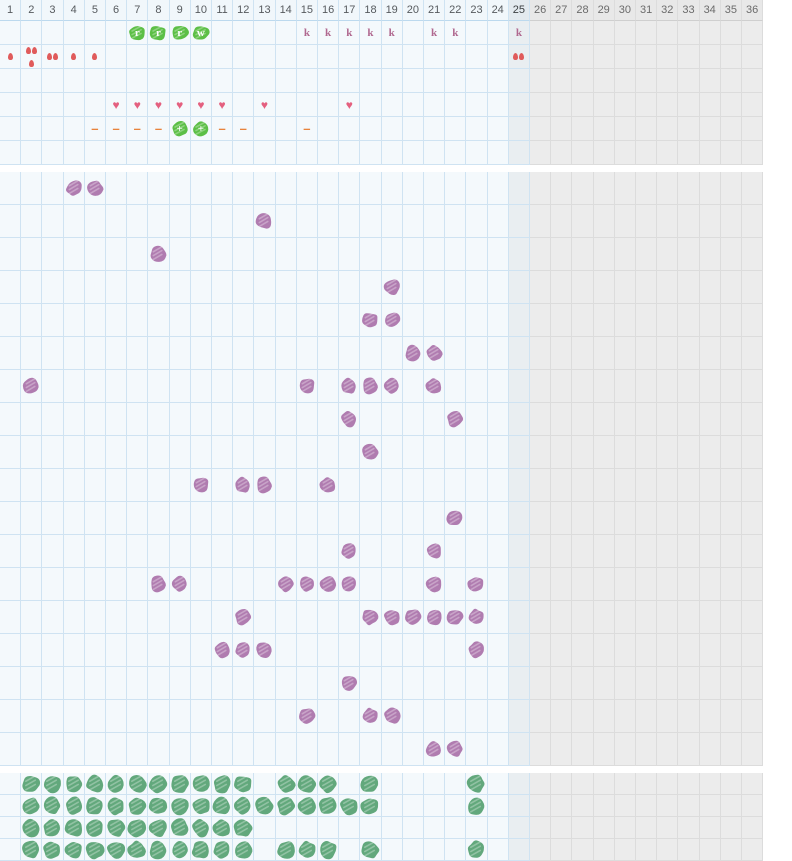 This screenshot has height=861, width=792. Describe the element at coordinates (117, 105) in the screenshot. I see `cell-intercourse-row-6: ♥` at that location.